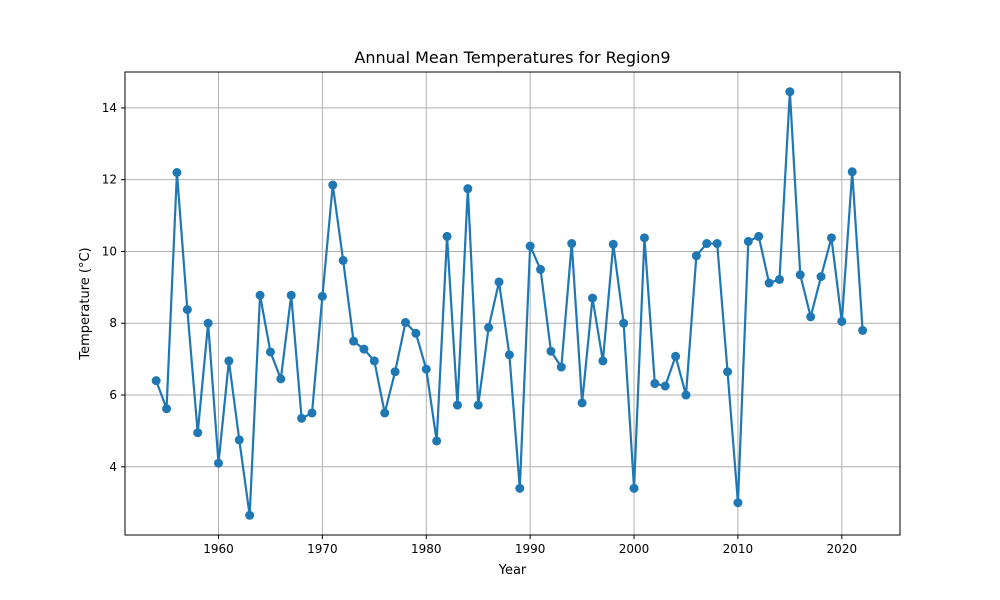  Describe the element at coordinates (85, 303) in the screenshot. I see `y-axis-label: Temperature (°C)` at that location.